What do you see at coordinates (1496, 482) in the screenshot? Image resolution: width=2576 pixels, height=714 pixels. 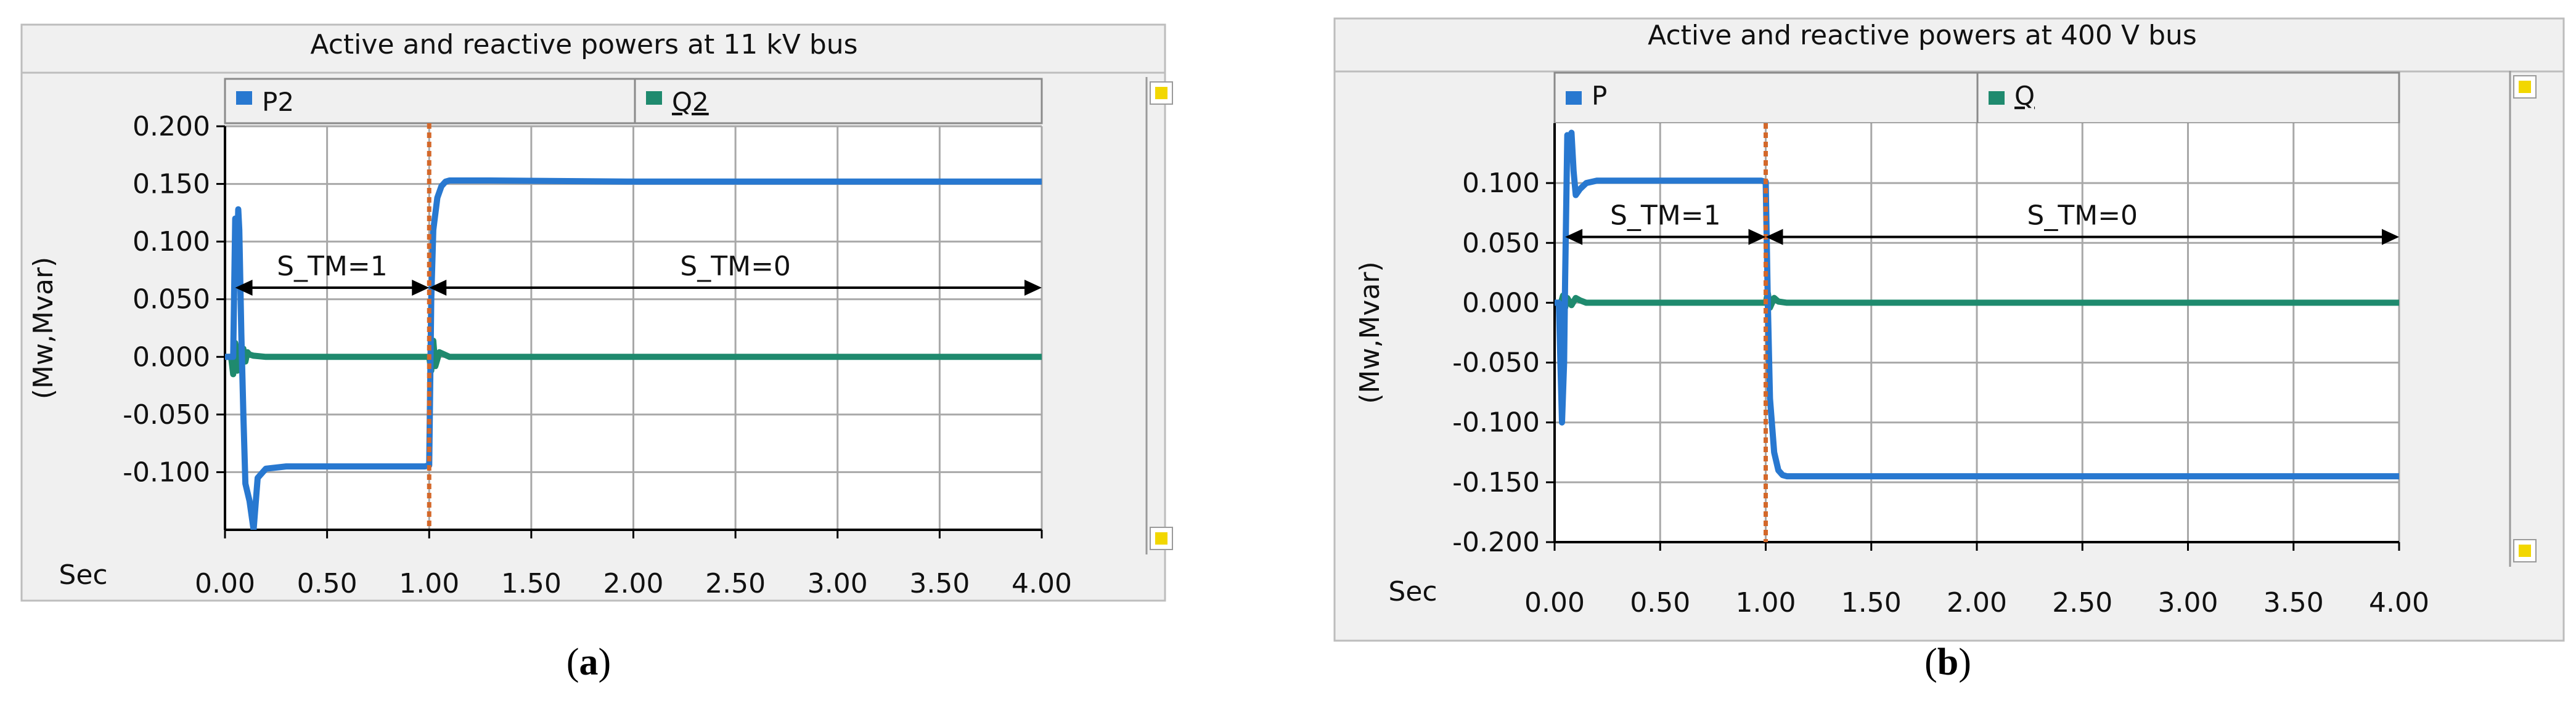 I see `y-tick-label: -0.150` at bounding box center [1496, 482].